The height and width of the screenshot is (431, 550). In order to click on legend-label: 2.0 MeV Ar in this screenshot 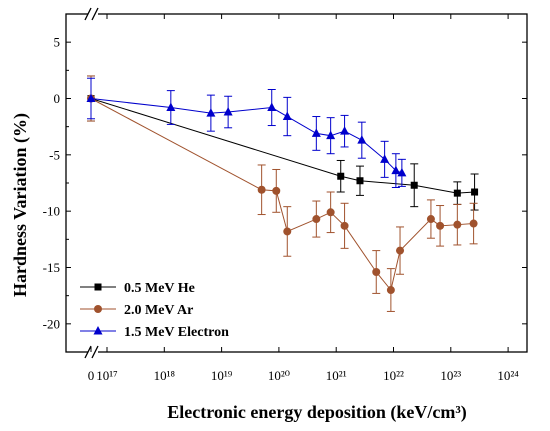, I will do `click(158, 310)`.